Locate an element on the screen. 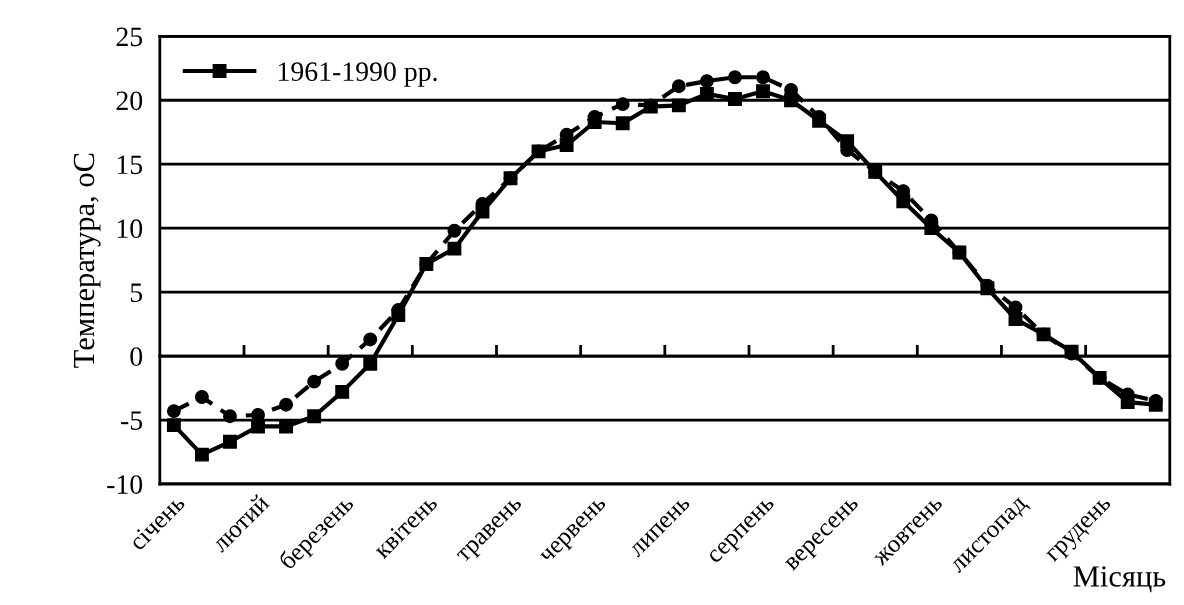  x-axis-title: Місяць is located at coordinates (1119, 579).